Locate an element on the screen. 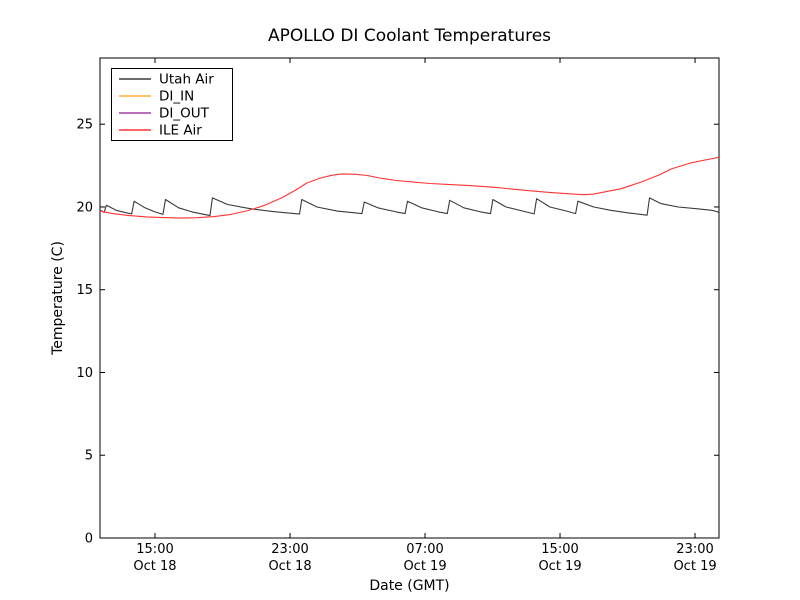 The height and width of the screenshot is (600, 800). legend-label-utah-air: Utah Air is located at coordinates (186, 80).